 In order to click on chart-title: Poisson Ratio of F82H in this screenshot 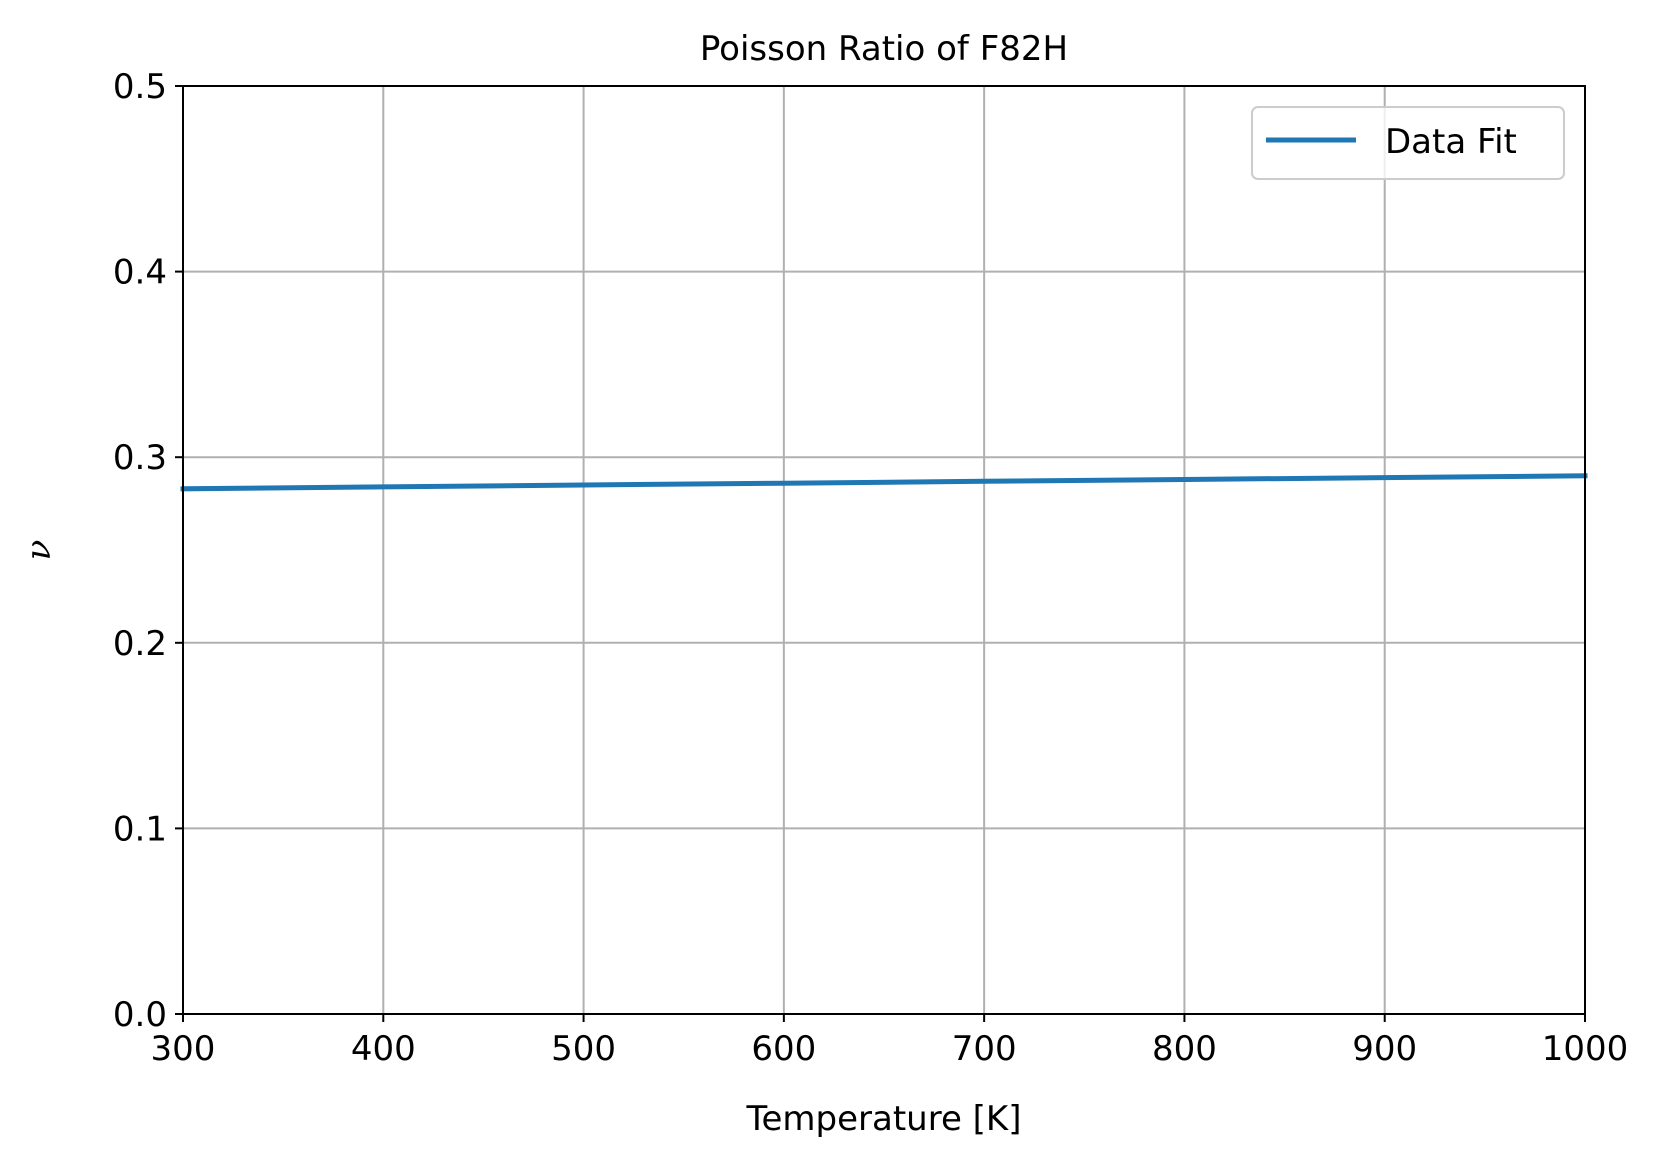, I will do `click(884, 49)`.